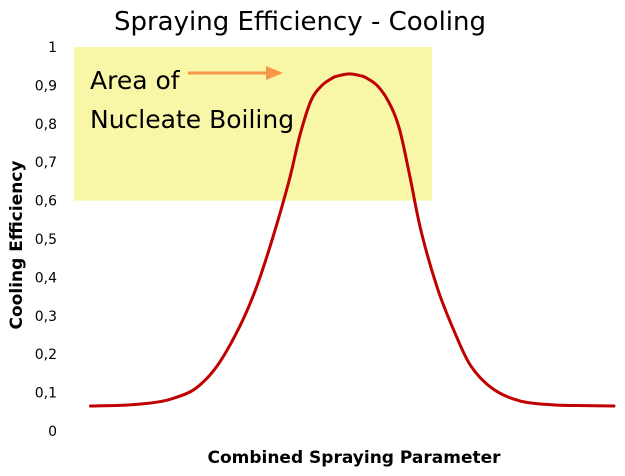 The height and width of the screenshot is (476, 625). Describe the element at coordinates (46, 163) in the screenshot. I see `y-tick-label: 0,7` at that location.